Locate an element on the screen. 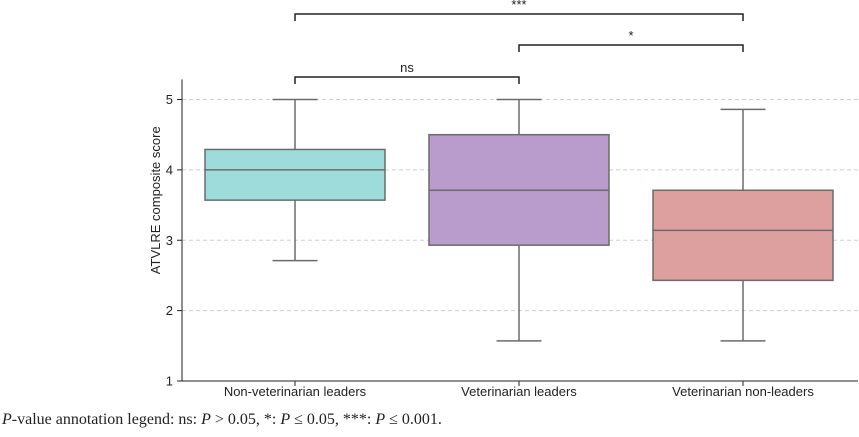 The height and width of the screenshot is (437, 859). significance-label: *** is located at coordinates (518, 6).